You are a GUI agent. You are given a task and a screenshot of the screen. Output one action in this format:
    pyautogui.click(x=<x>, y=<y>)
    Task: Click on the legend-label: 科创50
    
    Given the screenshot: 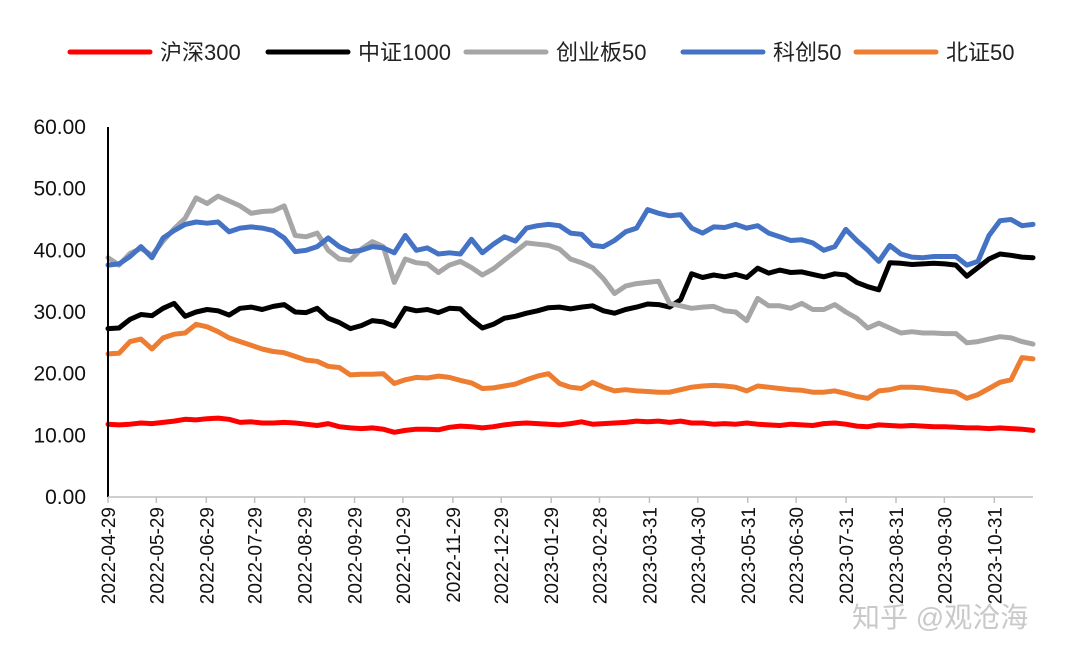 What is the action you would take?
    pyautogui.click(x=807, y=52)
    